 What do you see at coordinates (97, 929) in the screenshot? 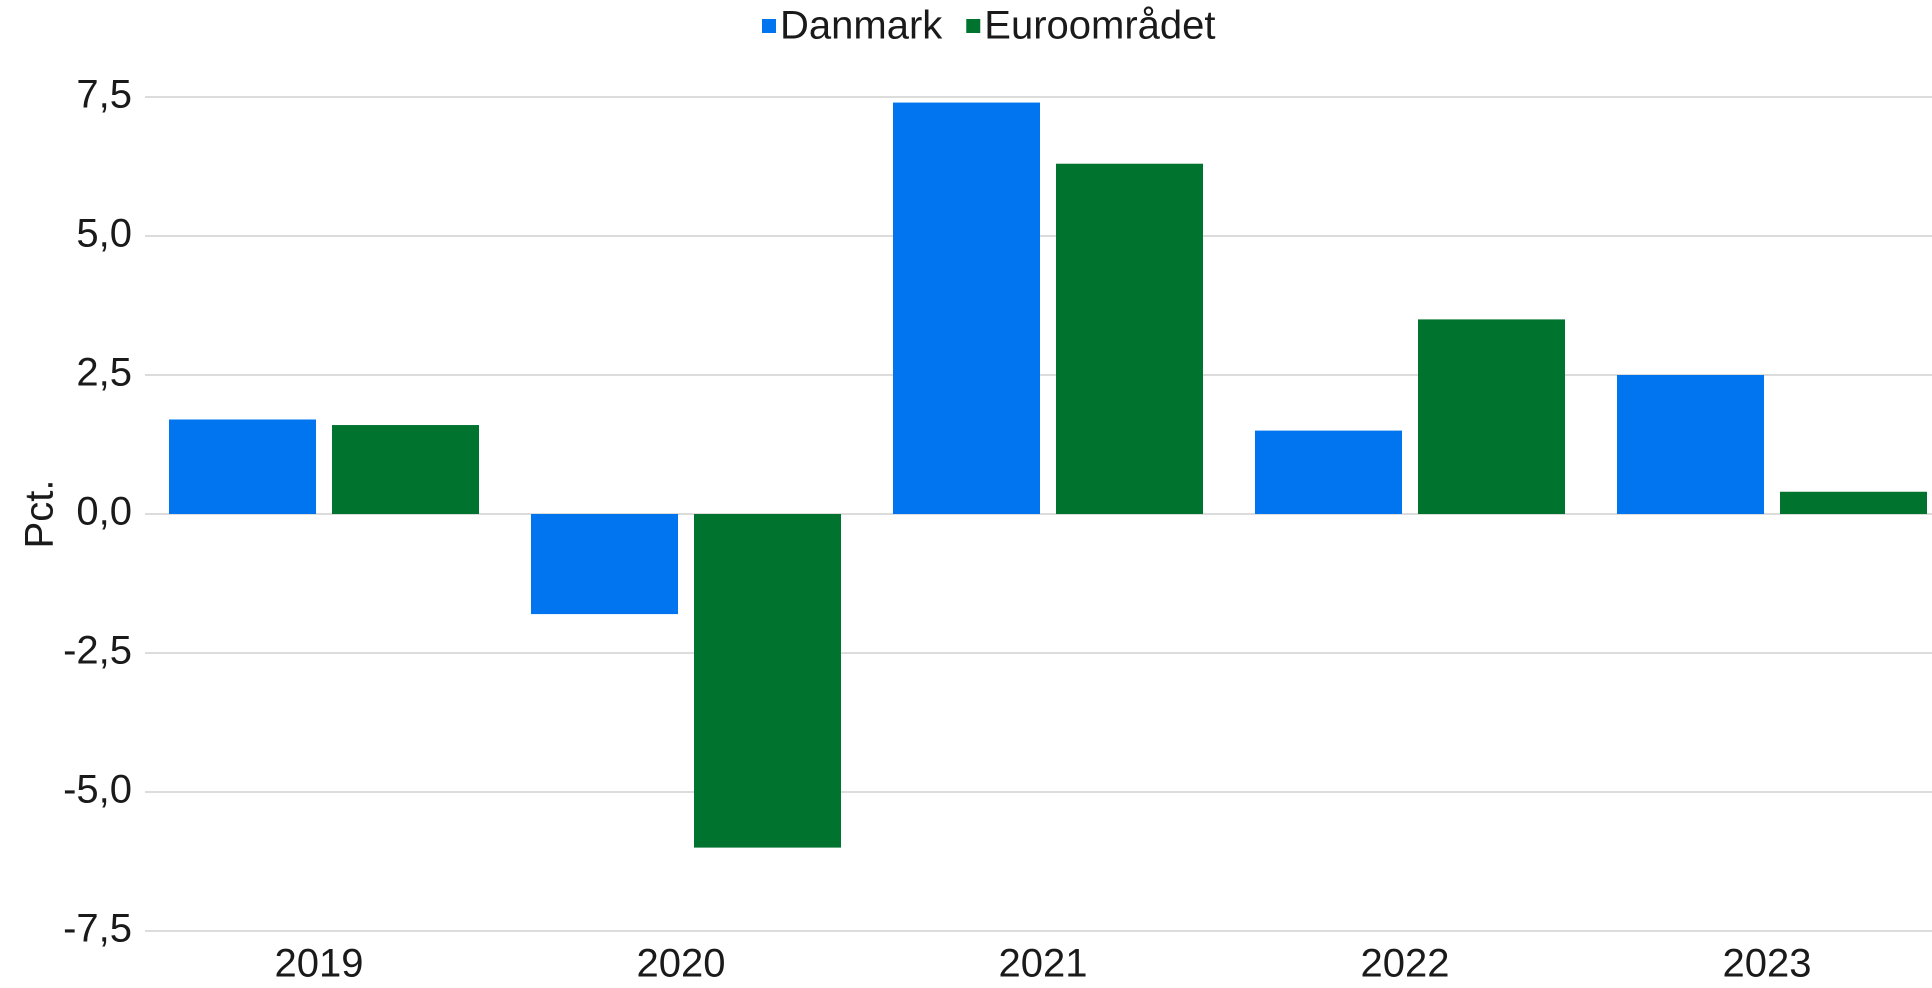
I see `y-tick-label: -7,5` at bounding box center [97, 929].